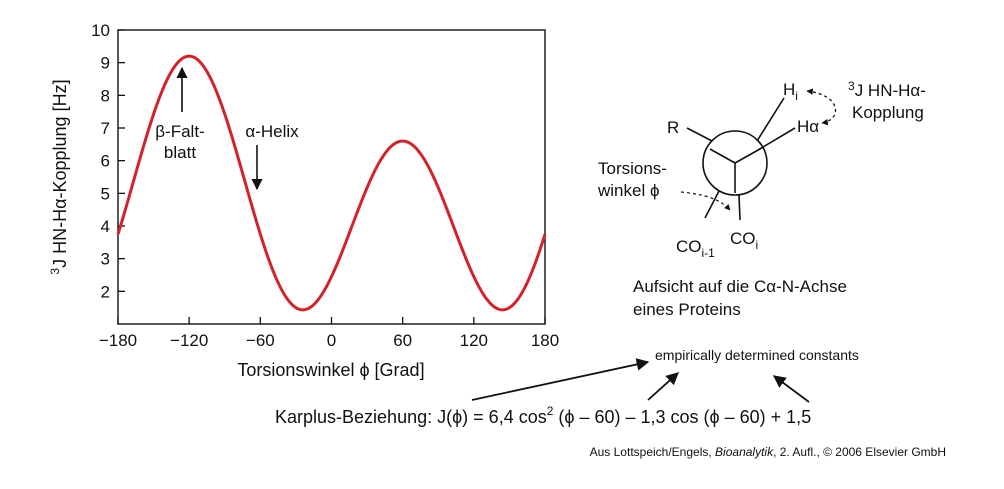 The image size is (1004, 489). What do you see at coordinates (808, 126) in the screenshot?
I see `label-halpha: Hα` at bounding box center [808, 126].